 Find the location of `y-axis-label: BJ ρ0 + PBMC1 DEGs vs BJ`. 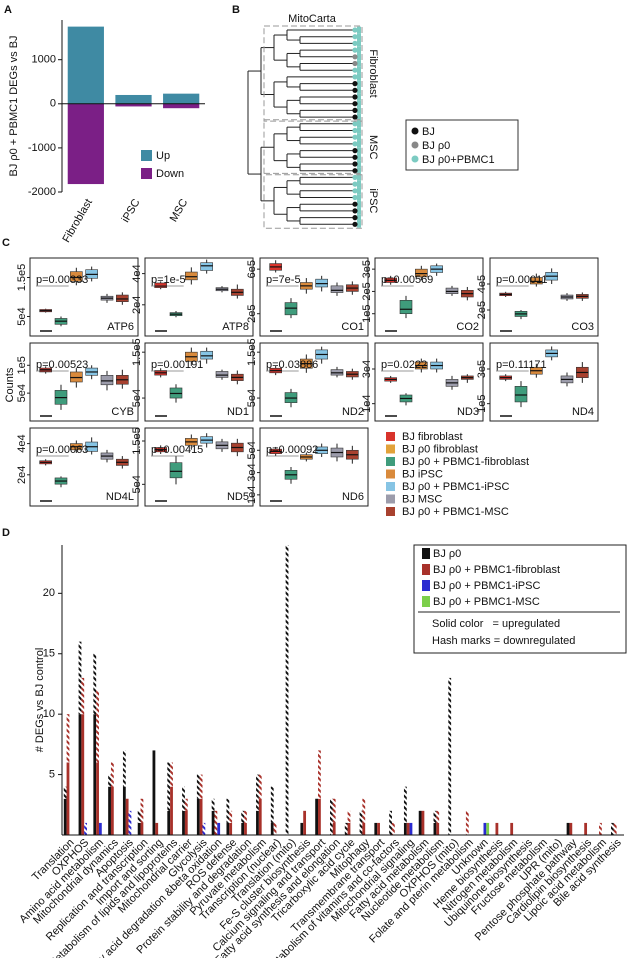

y-axis-label: BJ ρ0 + PBMC1 DEGs vs BJ is located at coordinates (14, 105).